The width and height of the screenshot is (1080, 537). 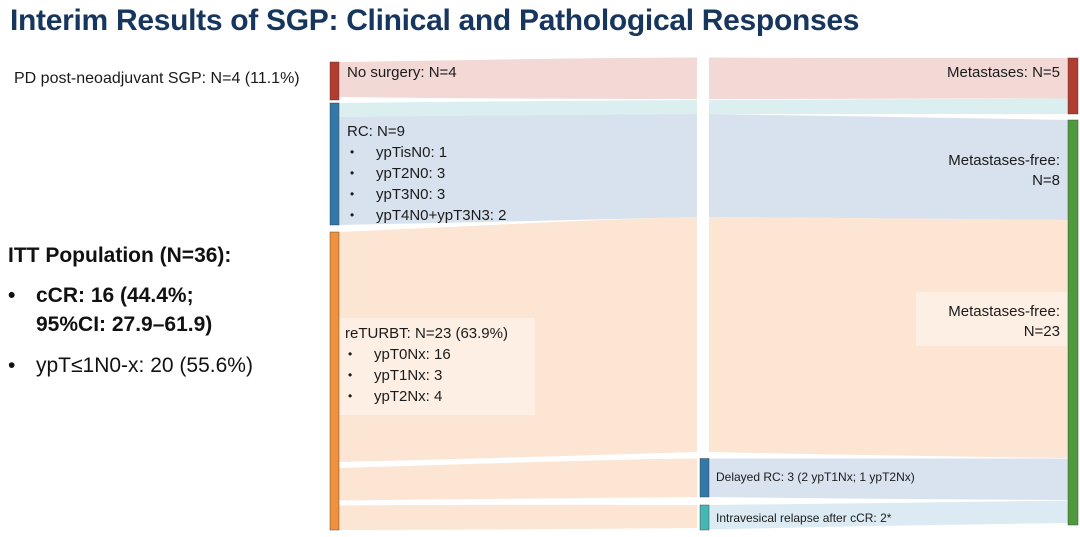 I want to click on metastases-free-n23-label-box, so click(x=991, y=319).